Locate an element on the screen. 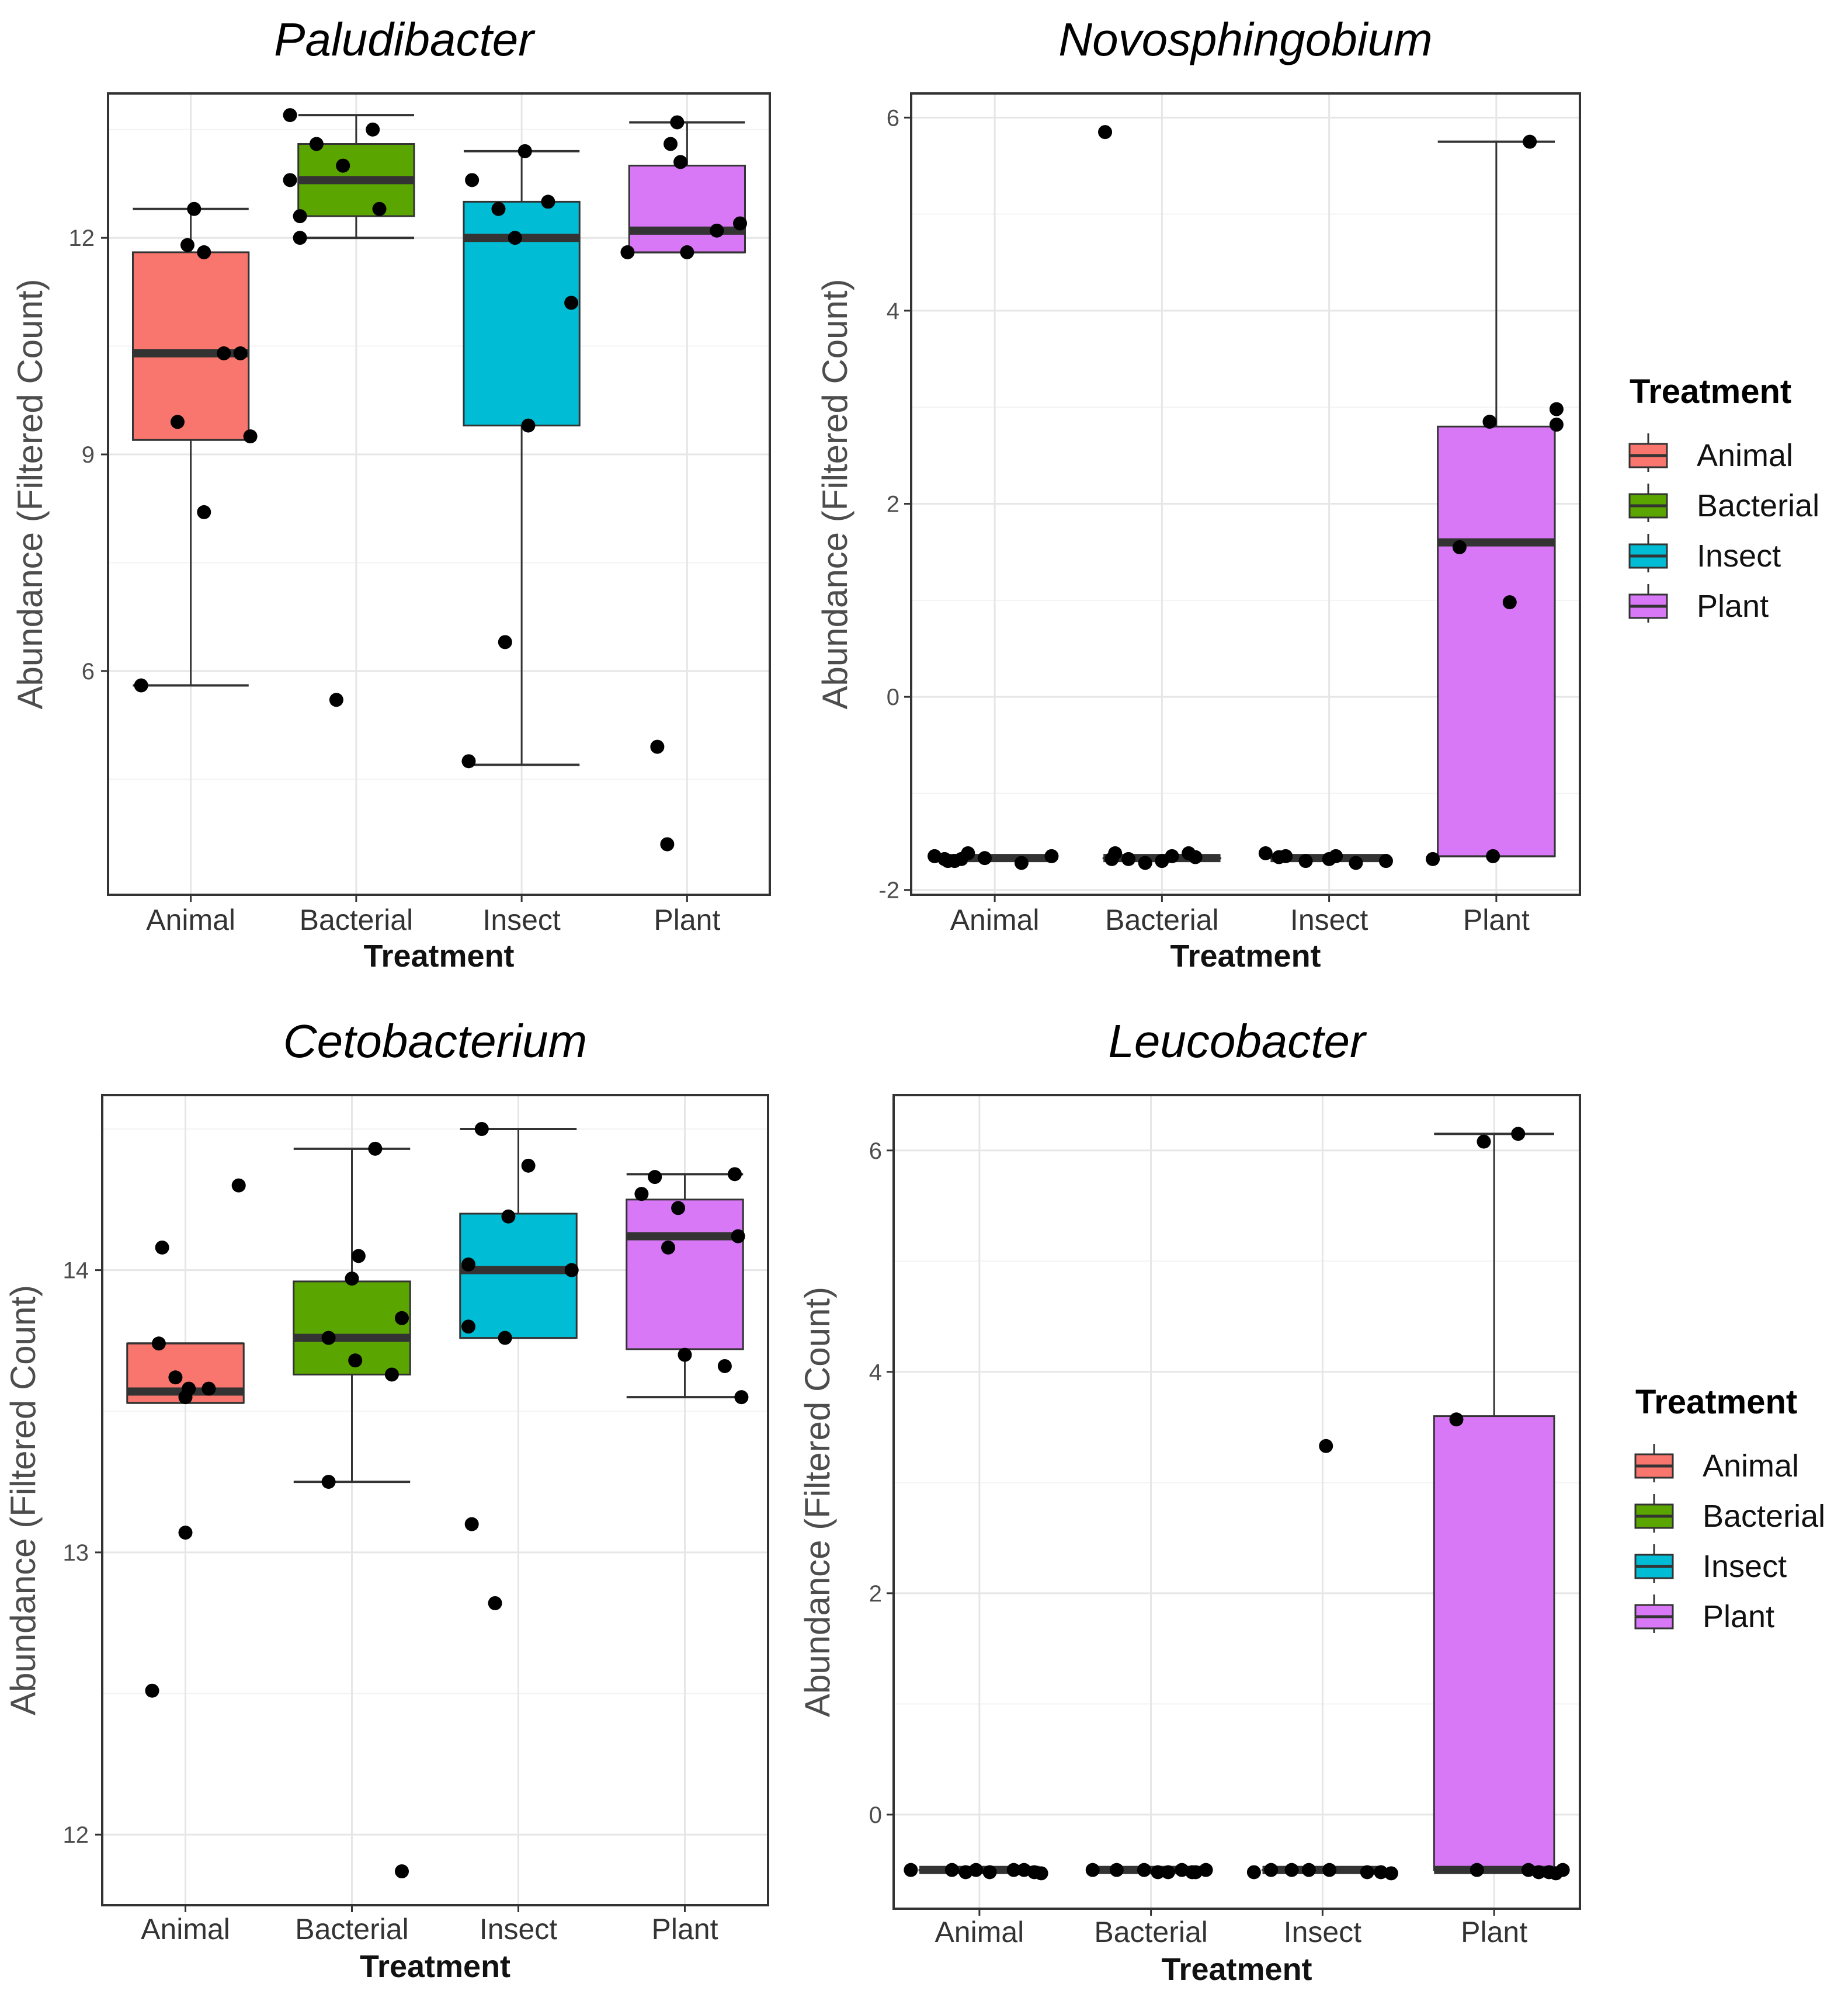 The height and width of the screenshot is (2001, 1848). y-axis-label: Abundance (Filtered Count) is located at coordinates (30, 494).